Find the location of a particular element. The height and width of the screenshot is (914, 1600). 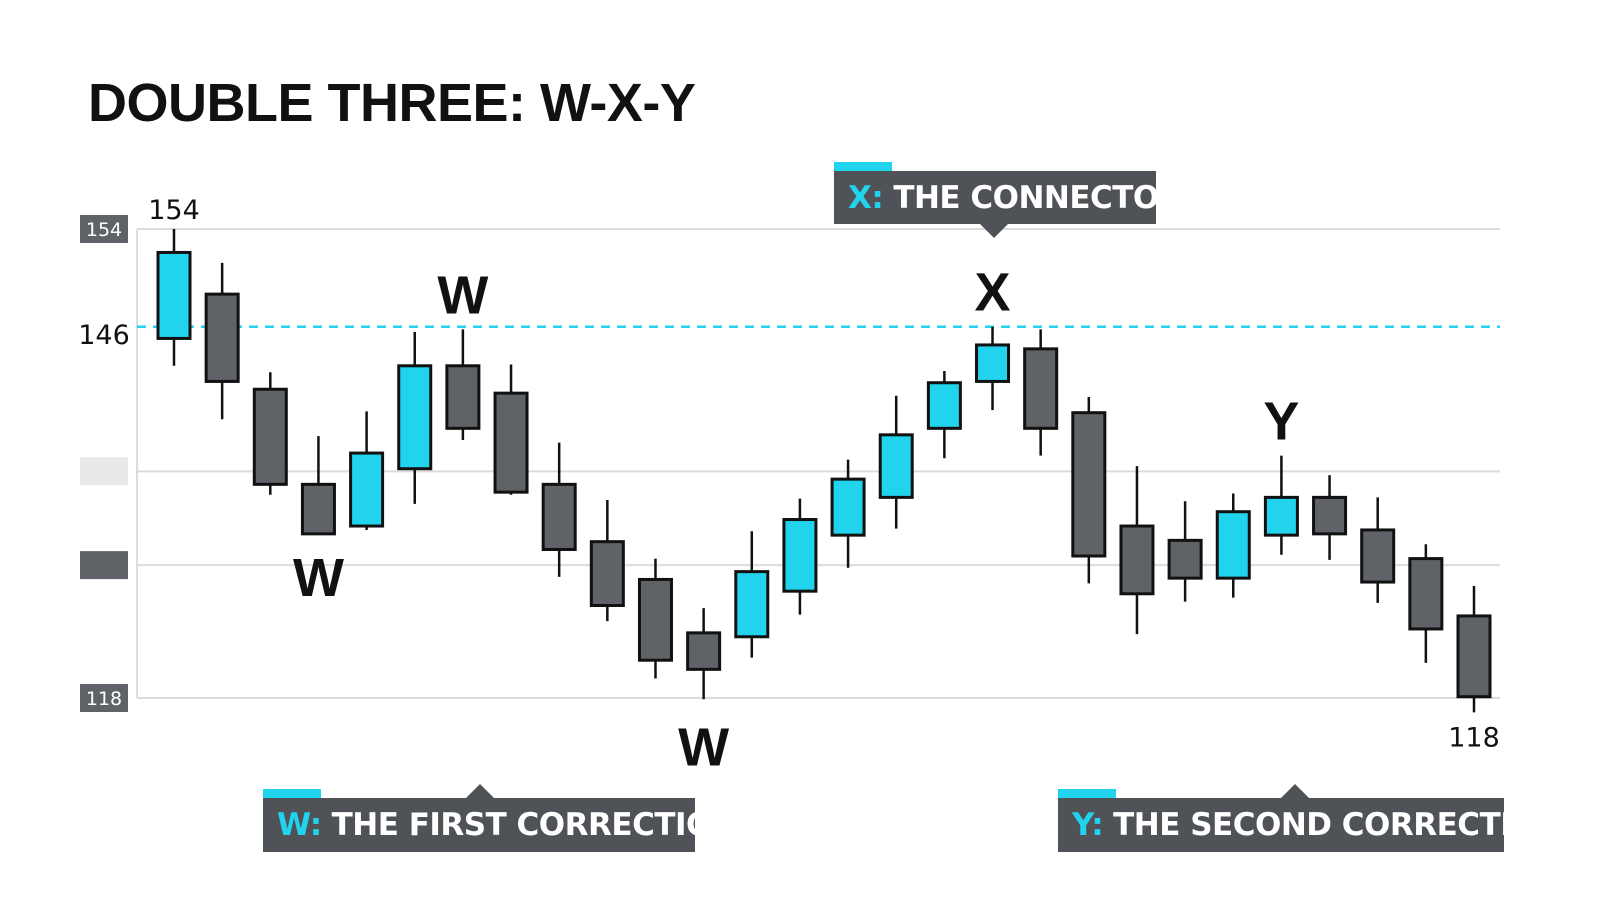

y-tick-label: 154 is located at coordinates (104, 230).